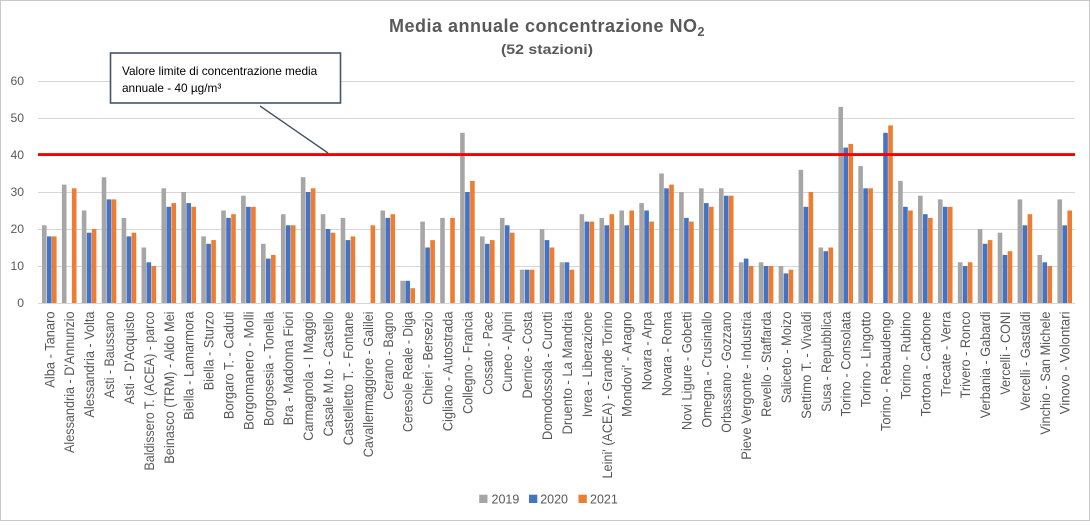 Image resolution: width=1090 pixels, height=525 pixels. What do you see at coordinates (17, 118) in the screenshot?
I see `svg-text: 50` at bounding box center [17, 118].